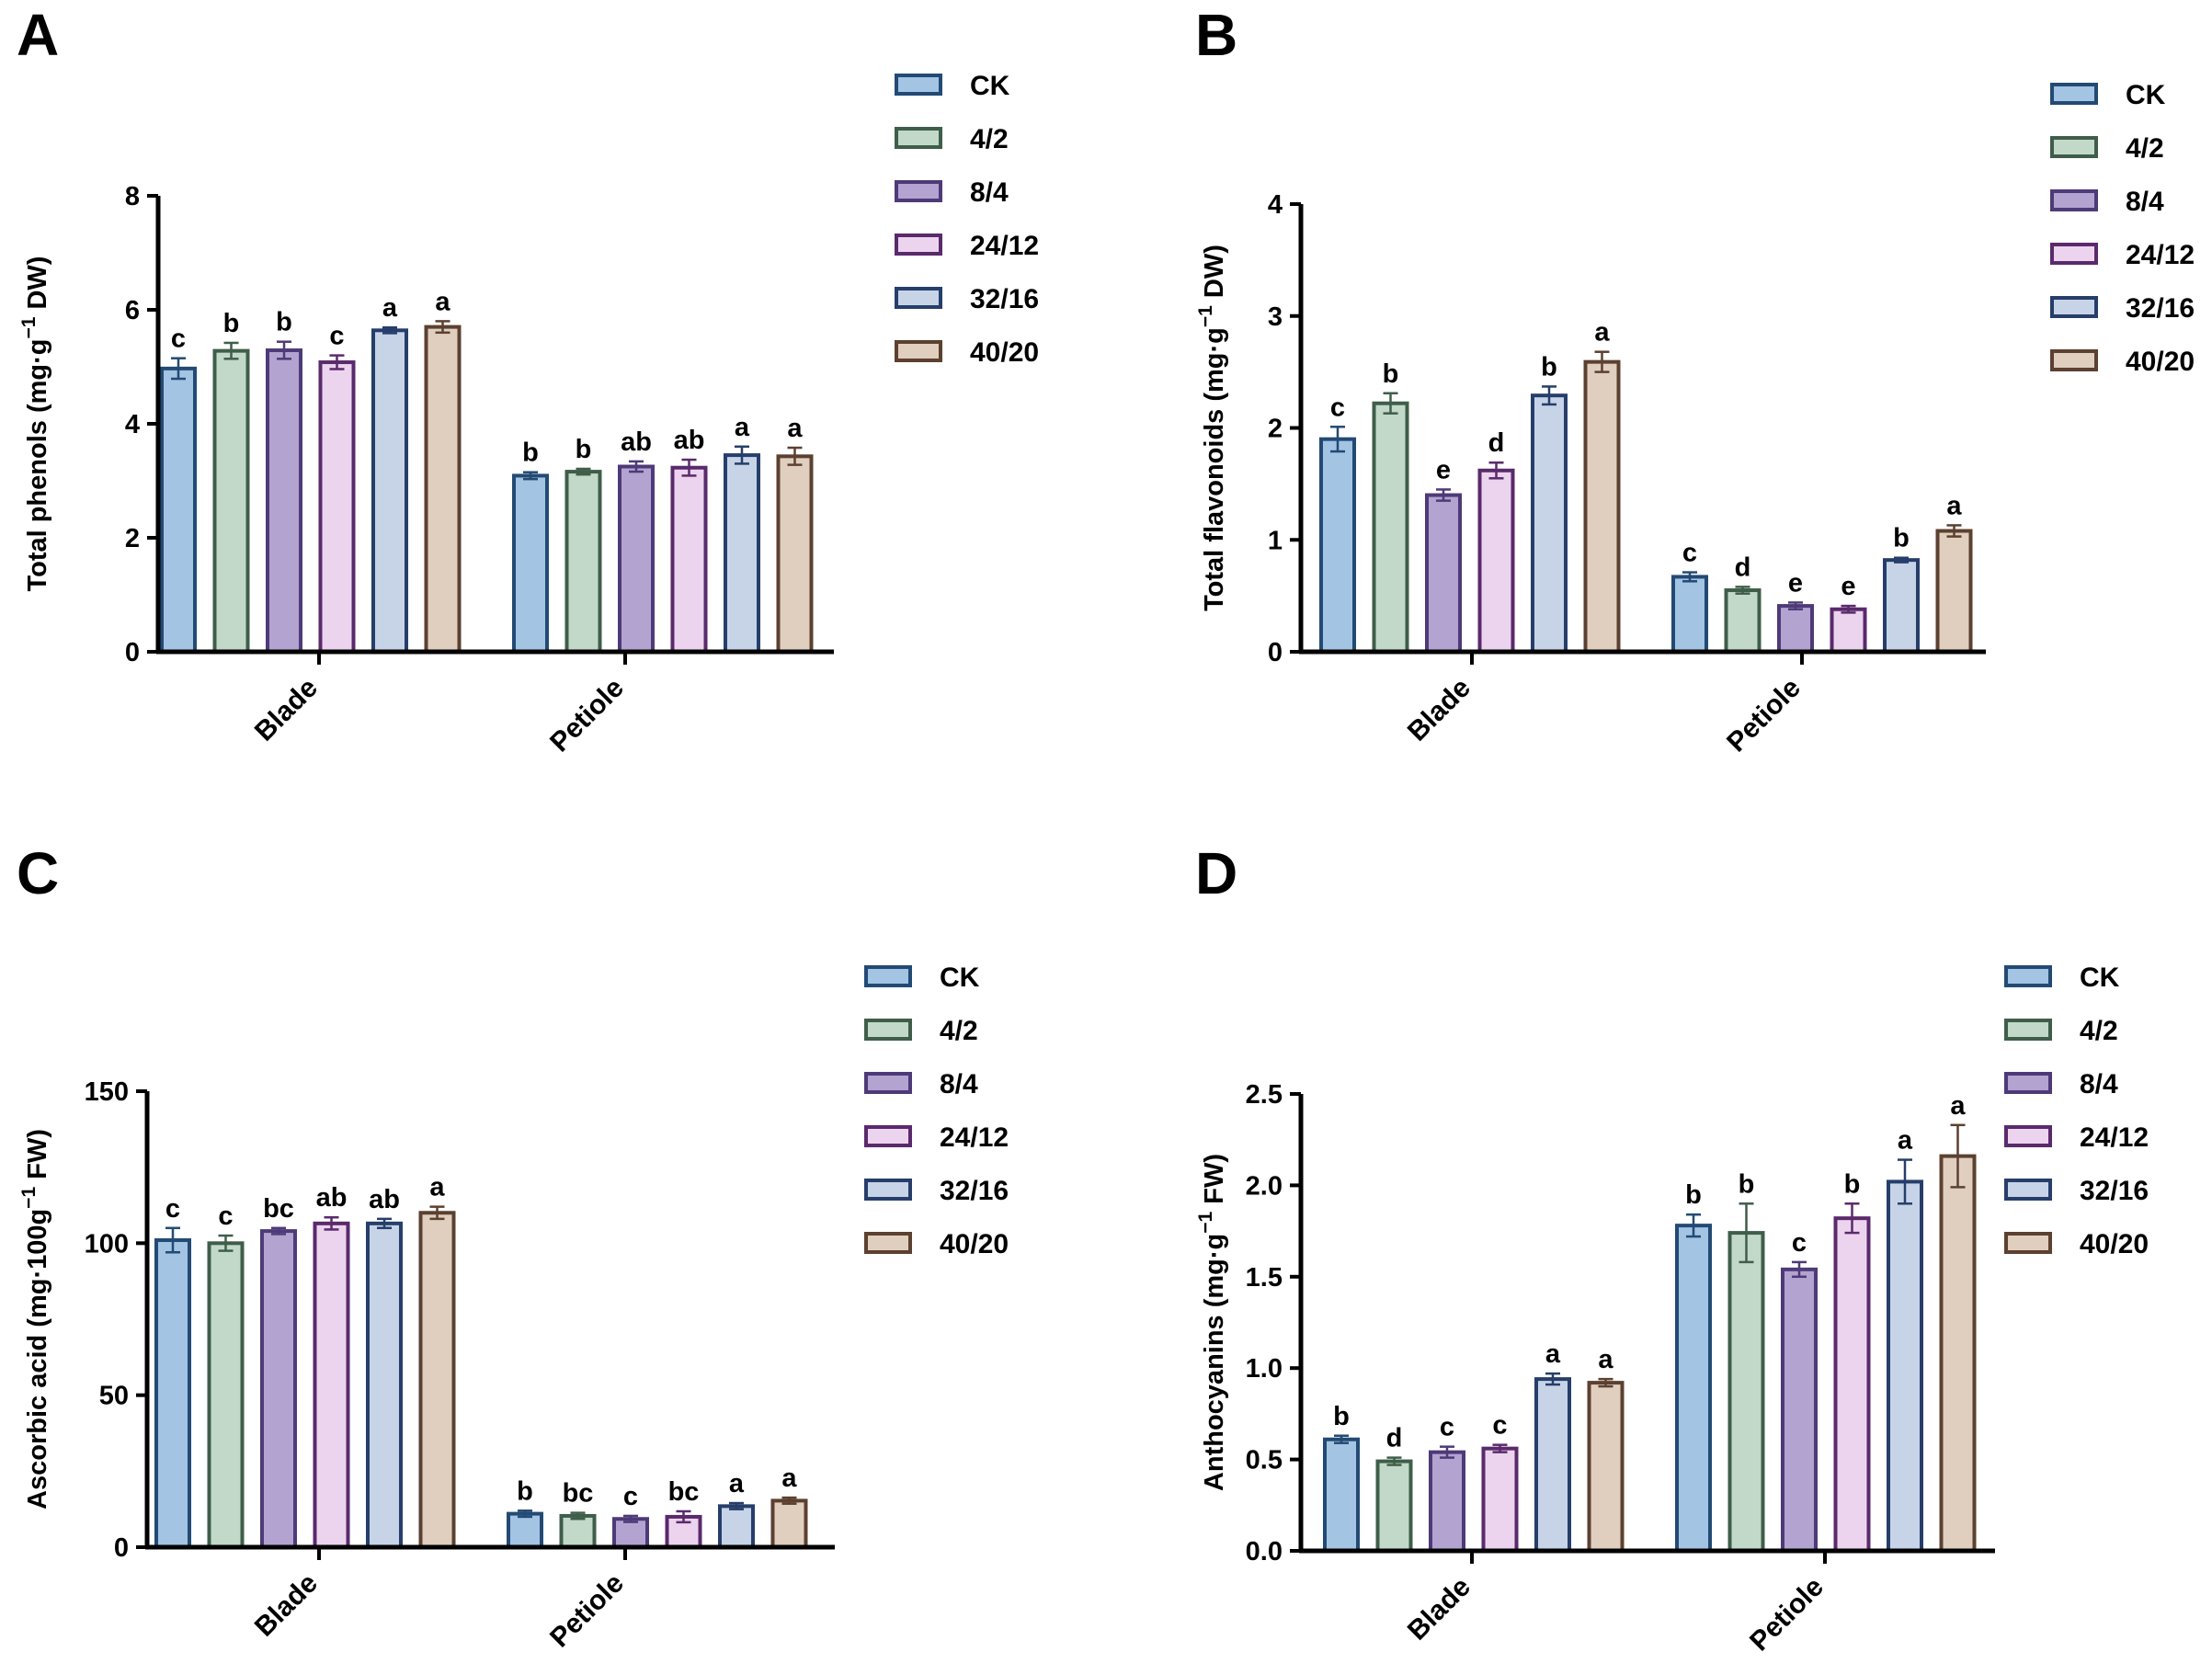  What do you see at coordinates (331, 1385) in the screenshot?
I see `bar-24-12-blade` at bounding box center [331, 1385].